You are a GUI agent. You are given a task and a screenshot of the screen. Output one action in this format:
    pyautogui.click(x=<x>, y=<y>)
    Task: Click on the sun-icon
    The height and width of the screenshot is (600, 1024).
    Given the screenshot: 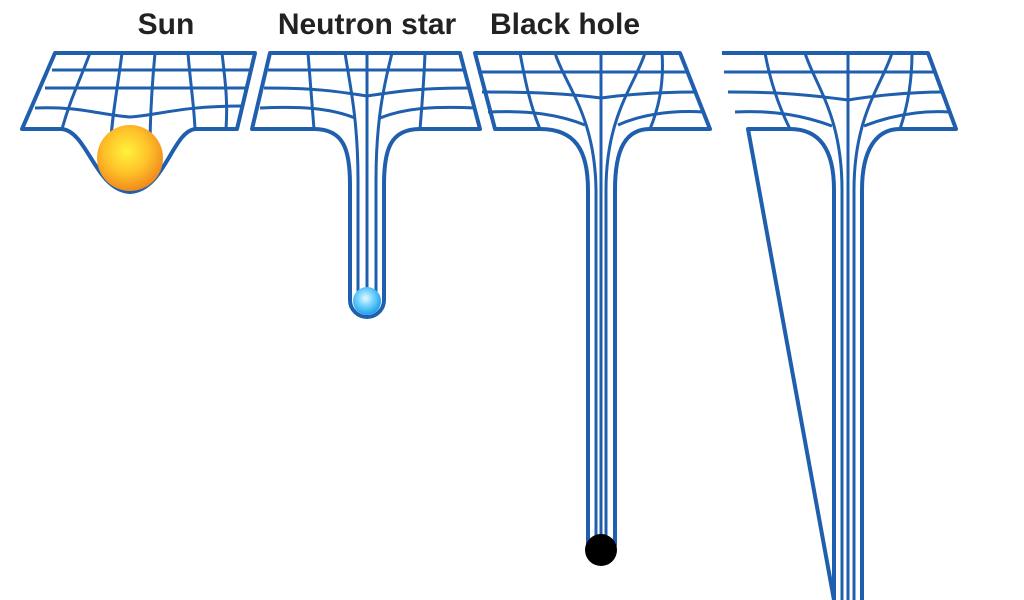 What is the action you would take?
    pyautogui.click(x=130, y=158)
    